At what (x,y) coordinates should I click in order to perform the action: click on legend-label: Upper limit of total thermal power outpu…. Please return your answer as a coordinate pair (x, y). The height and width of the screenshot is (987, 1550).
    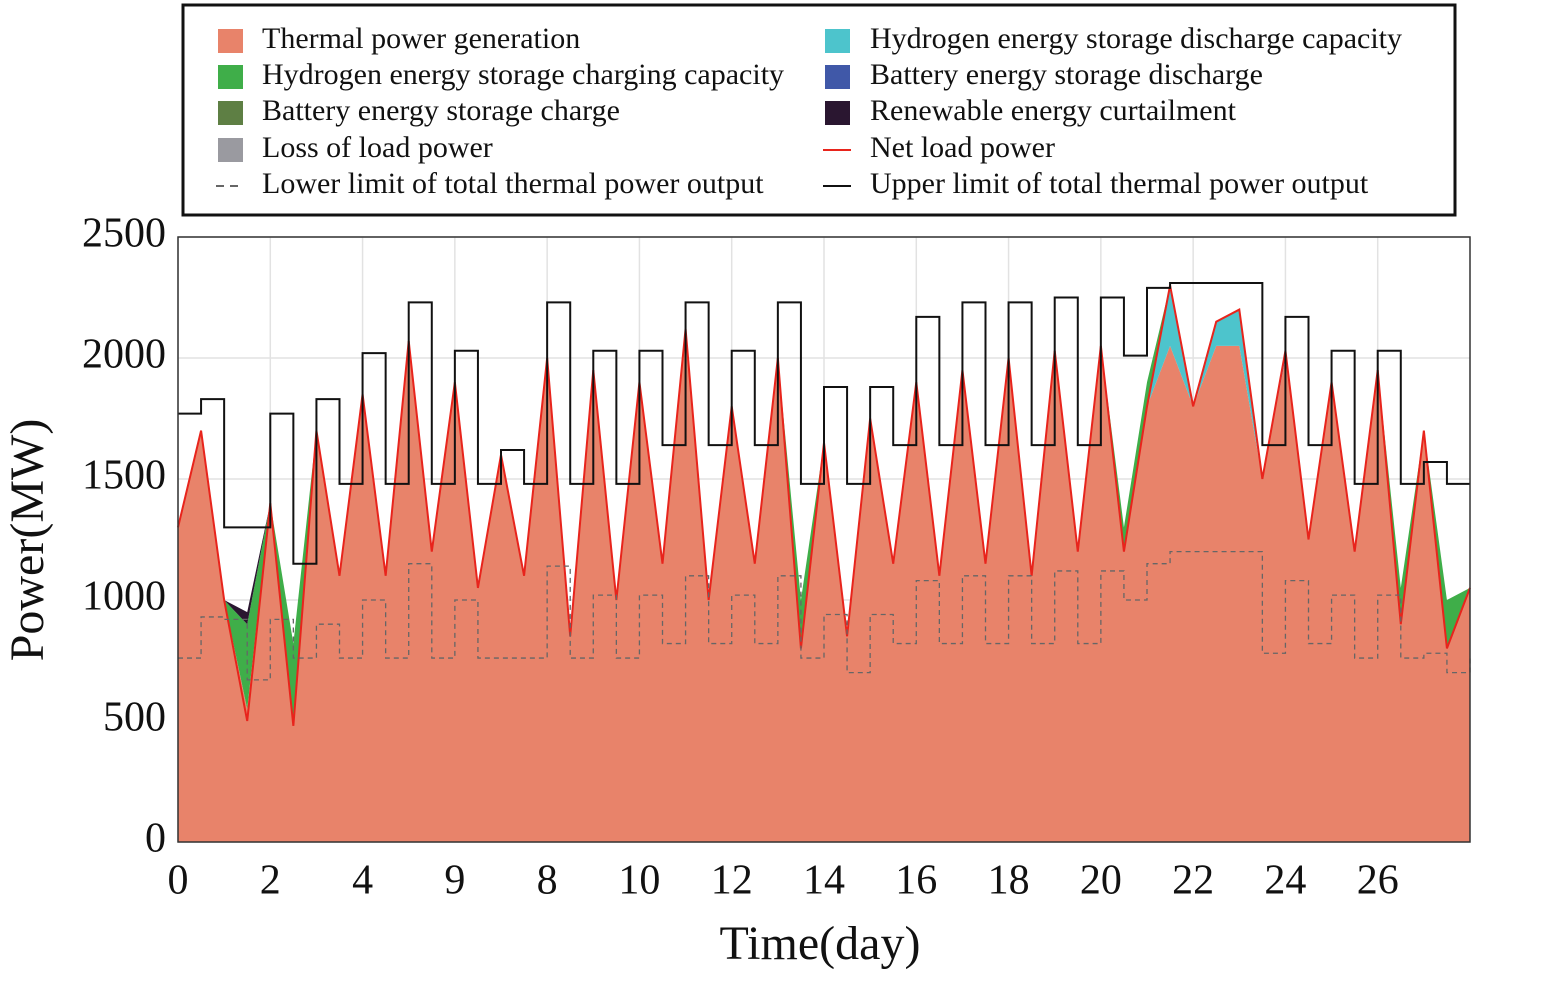
    Looking at the image, I should click on (1119, 183).